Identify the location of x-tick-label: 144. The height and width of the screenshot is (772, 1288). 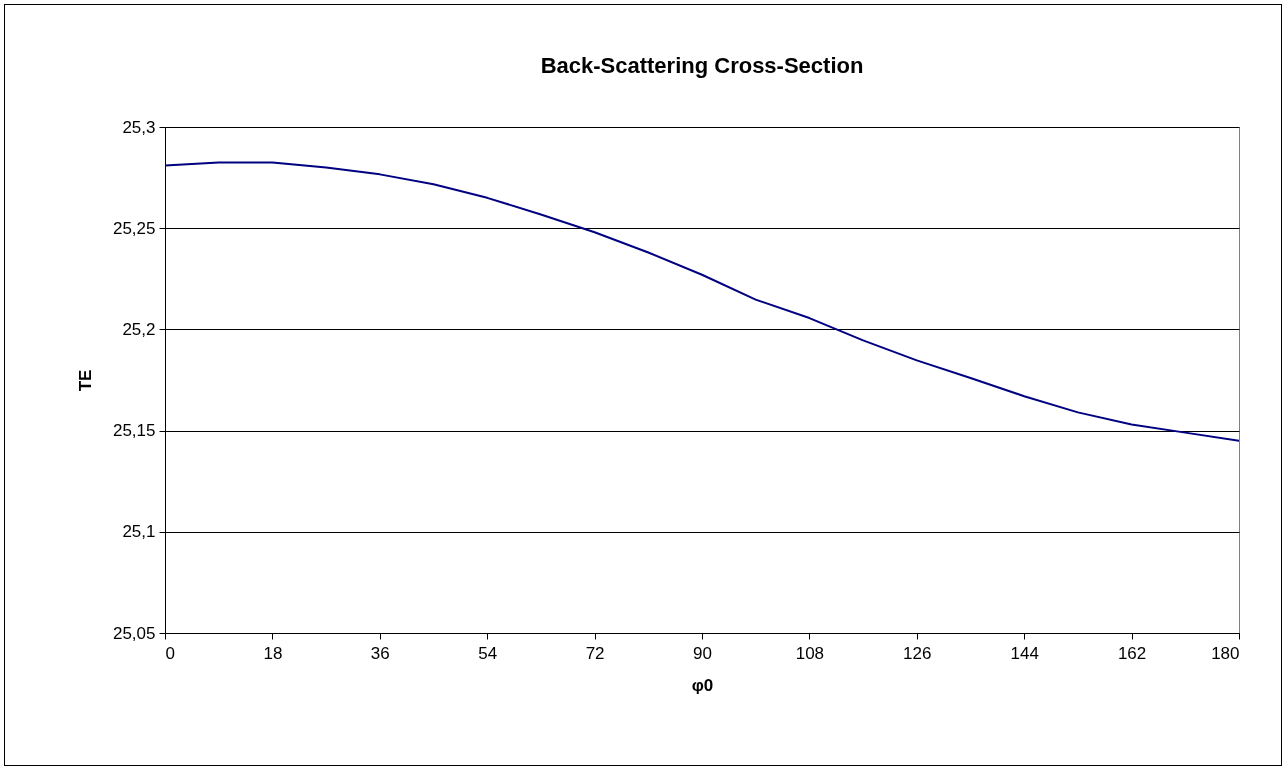
(1024, 653).